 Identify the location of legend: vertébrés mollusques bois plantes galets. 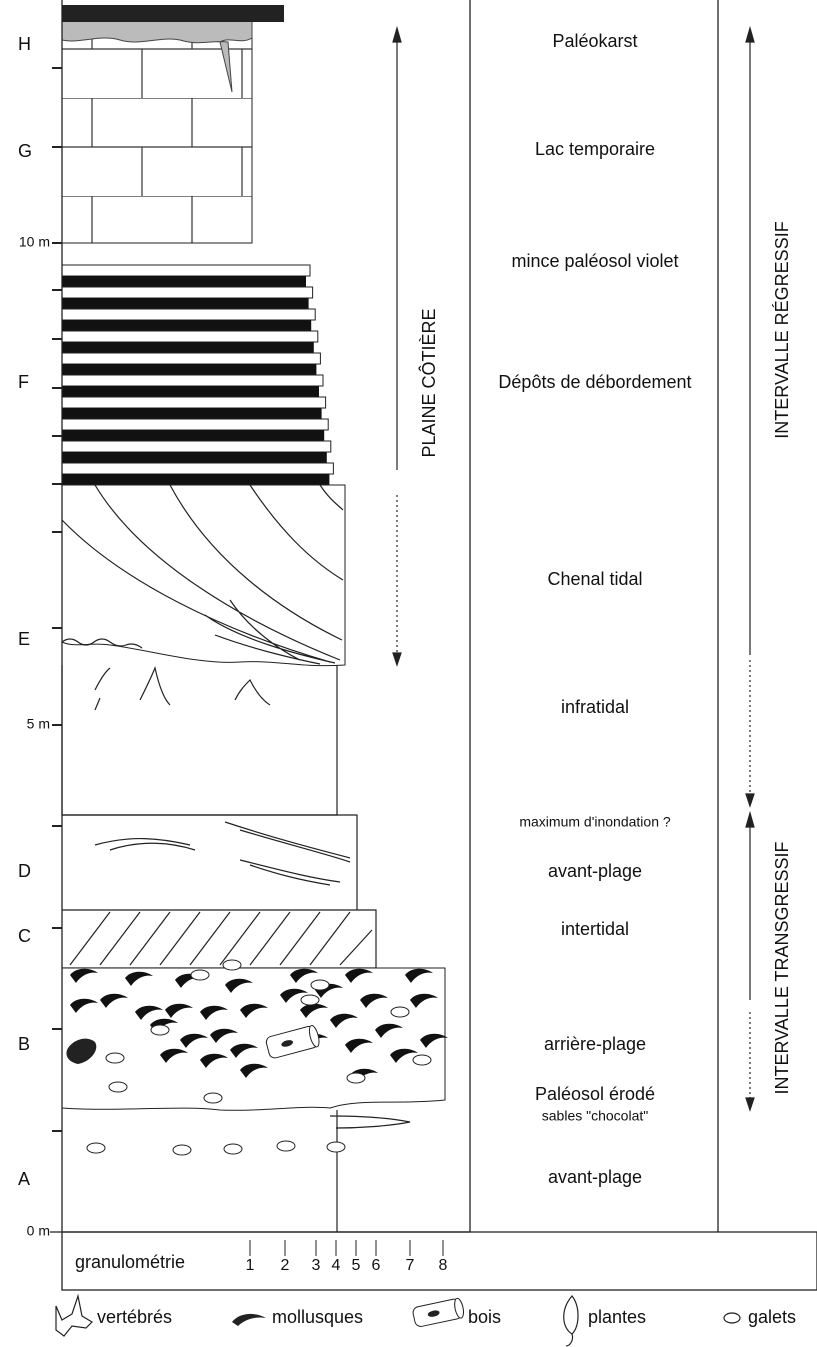
(425, 1320).